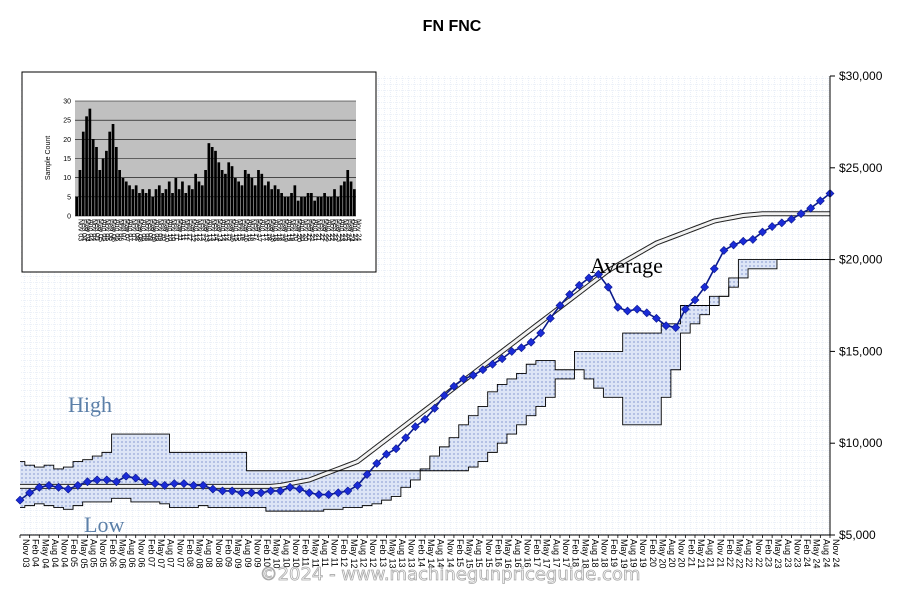 Image resolution: width=901 pixels, height=613 pixels. I want to click on x-tick-label: Feb 05, so click(74, 553).